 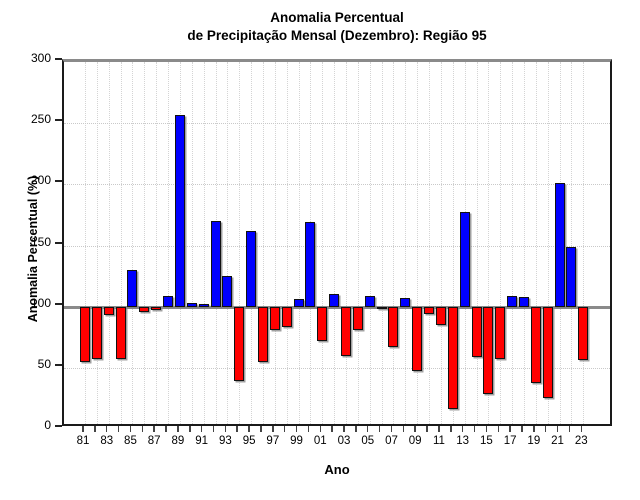 What do you see at coordinates (510, 441) in the screenshot?
I see `x-axis-tick-label: 17` at bounding box center [510, 441].